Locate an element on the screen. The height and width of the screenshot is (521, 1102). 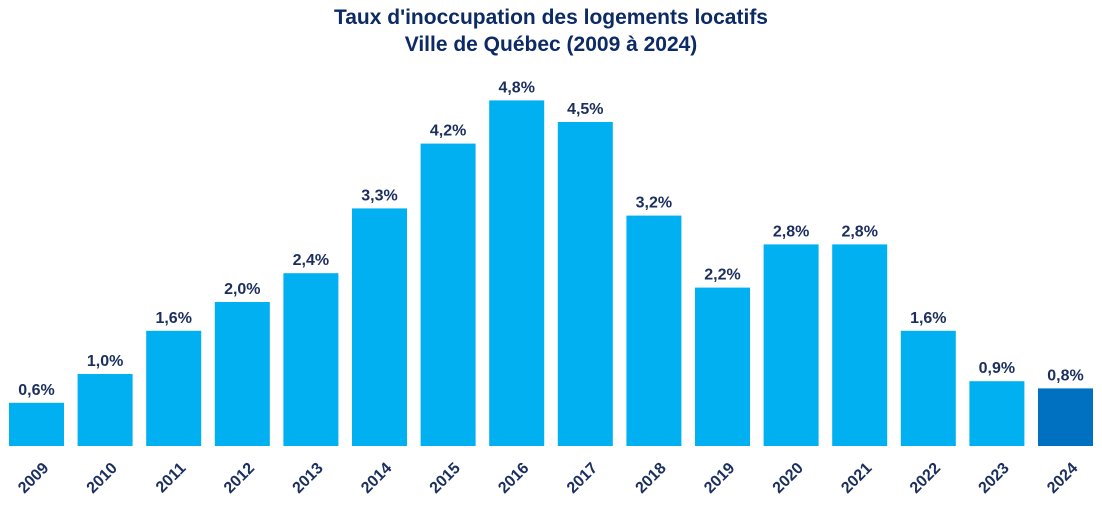
bar-2021 is located at coordinates (860, 345).